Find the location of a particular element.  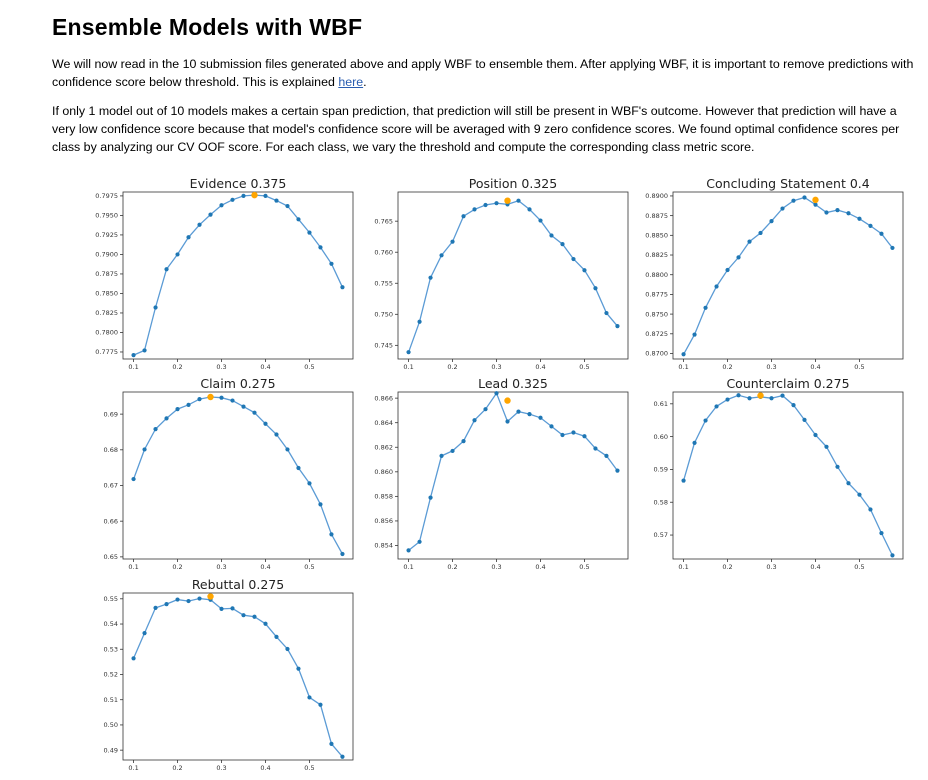

y-tick-label: 0.61 is located at coordinates (661, 404).